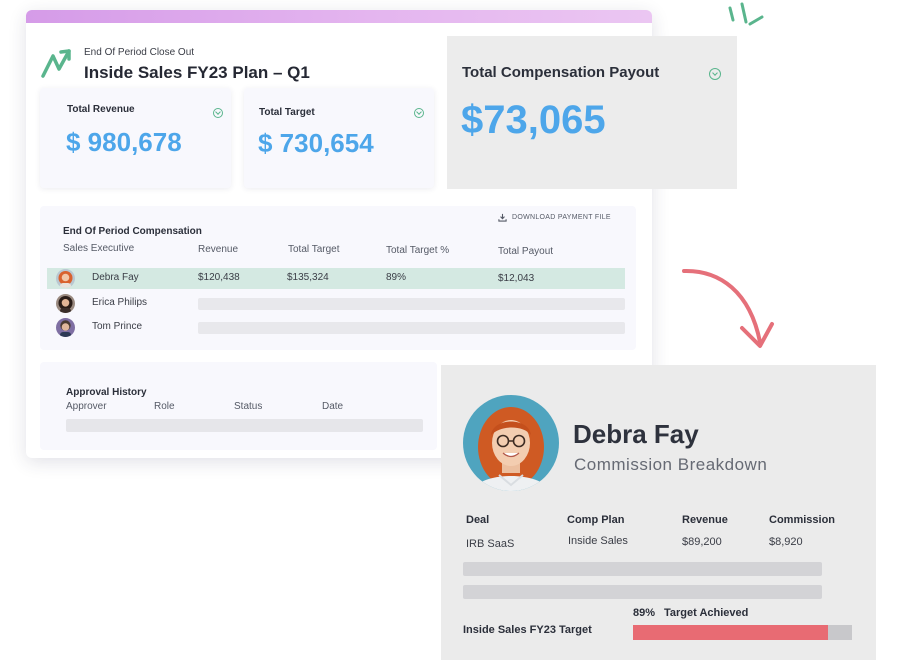  I want to click on column-total-payout: Total Payout, so click(526, 251).